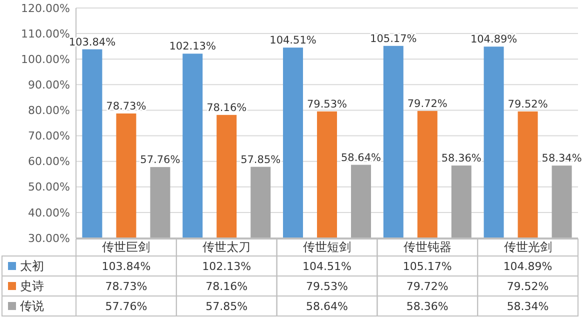  What do you see at coordinates (45, 59) in the screenshot?
I see `y-tick-label: 100.00%` at bounding box center [45, 59].